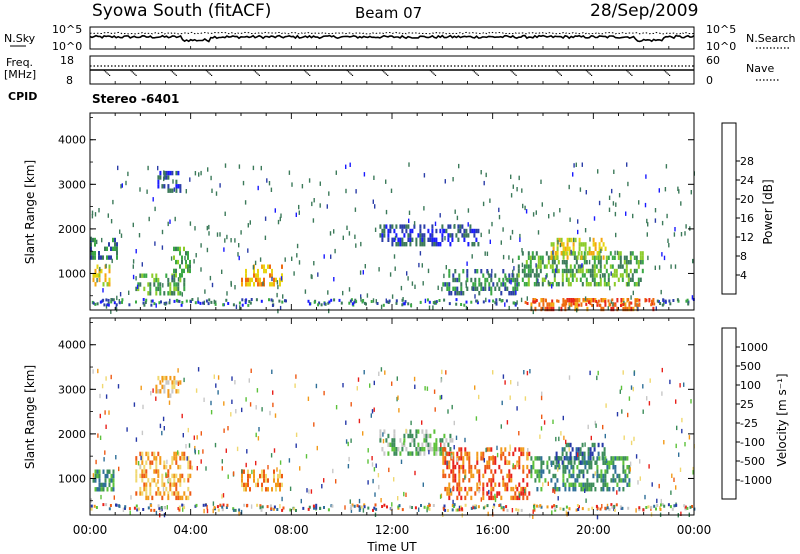 This screenshot has height=554, width=800. What do you see at coordinates (743, 275) in the screenshot?
I see `colorbar-tick-label: 4` at bounding box center [743, 275].